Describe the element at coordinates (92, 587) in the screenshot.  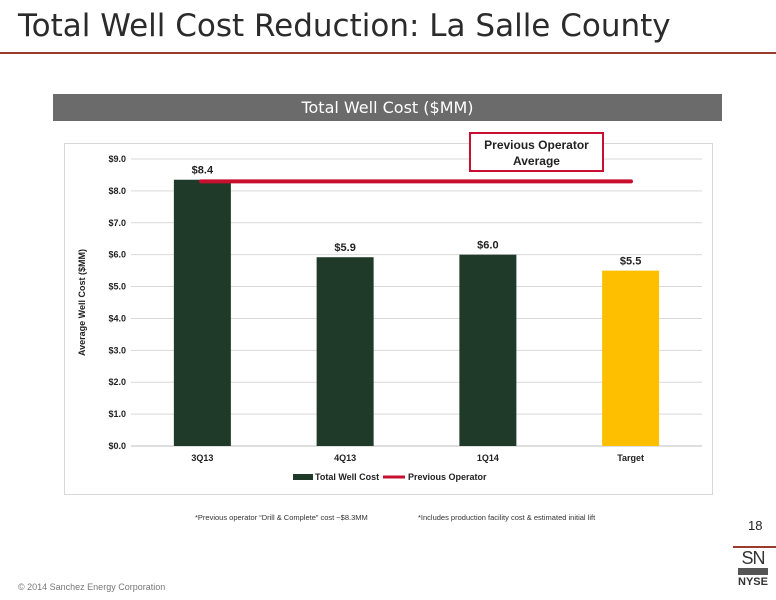
I see `copyright: © 2014 Sanchez Energy Corporation` at that location.